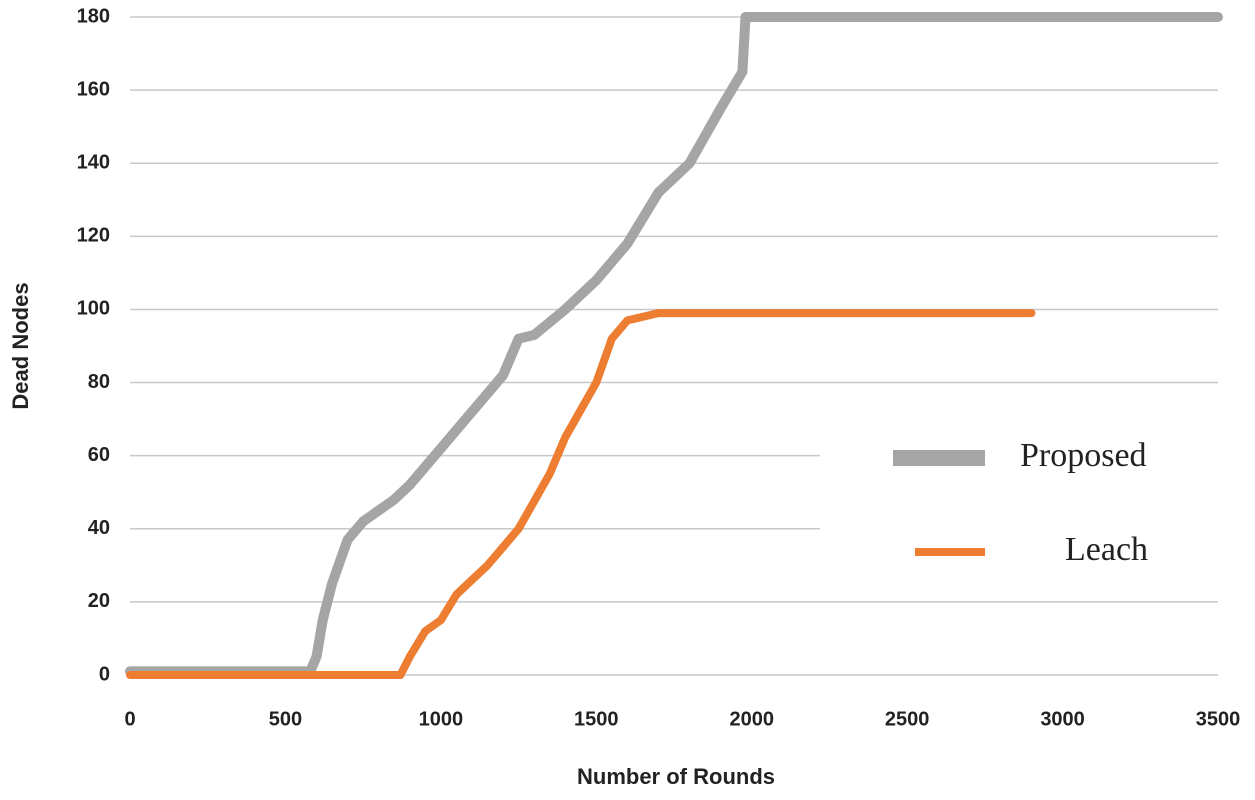 This screenshot has width=1255, height=800. I want to click on y-tick-label: 20, so click(99, 601).